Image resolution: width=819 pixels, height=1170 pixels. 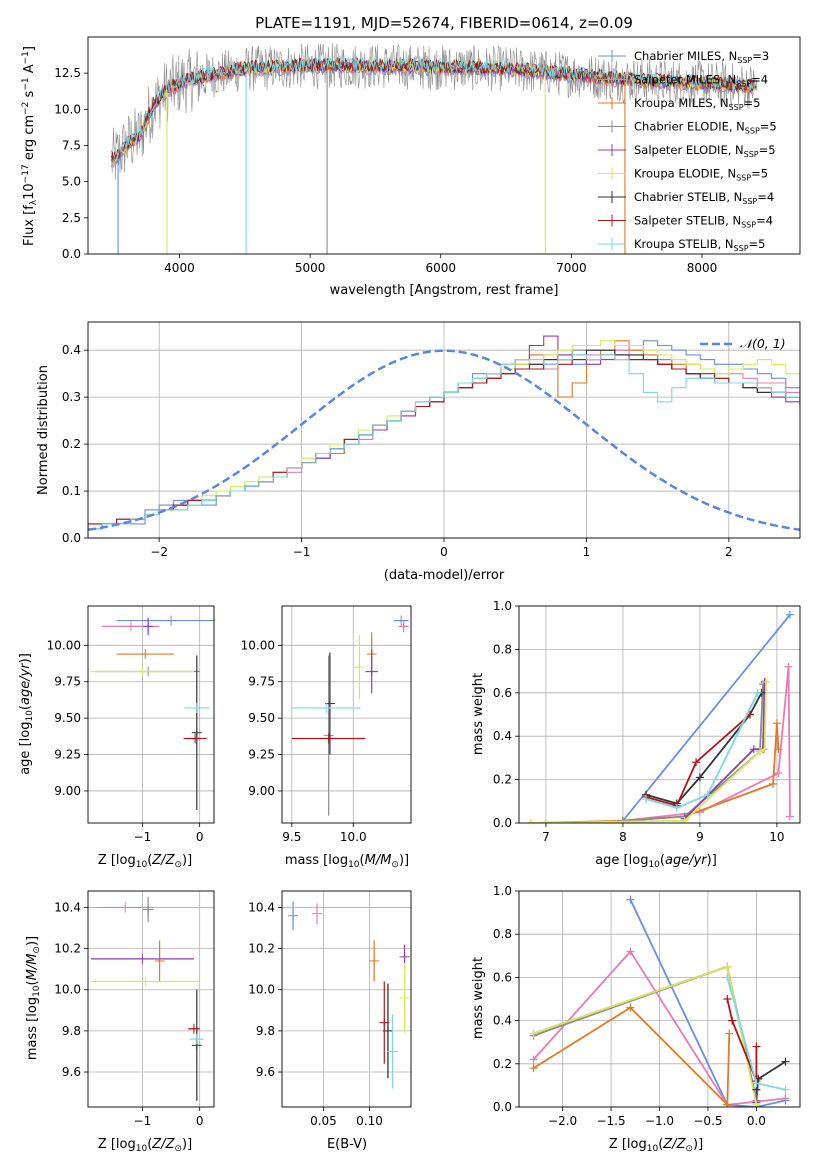 What do you see at coordinates (353, 837) in the screenshot?
I see `x-tick-label: 10.0` at bounding box center [353, 837].